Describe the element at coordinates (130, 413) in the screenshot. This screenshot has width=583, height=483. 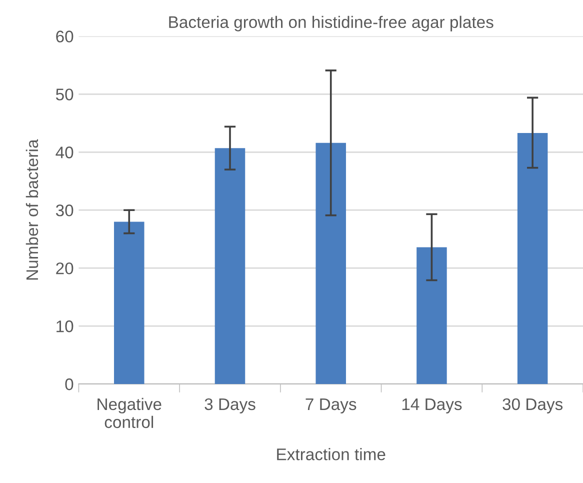
I see `x-tick-label: Negative control` at that location.